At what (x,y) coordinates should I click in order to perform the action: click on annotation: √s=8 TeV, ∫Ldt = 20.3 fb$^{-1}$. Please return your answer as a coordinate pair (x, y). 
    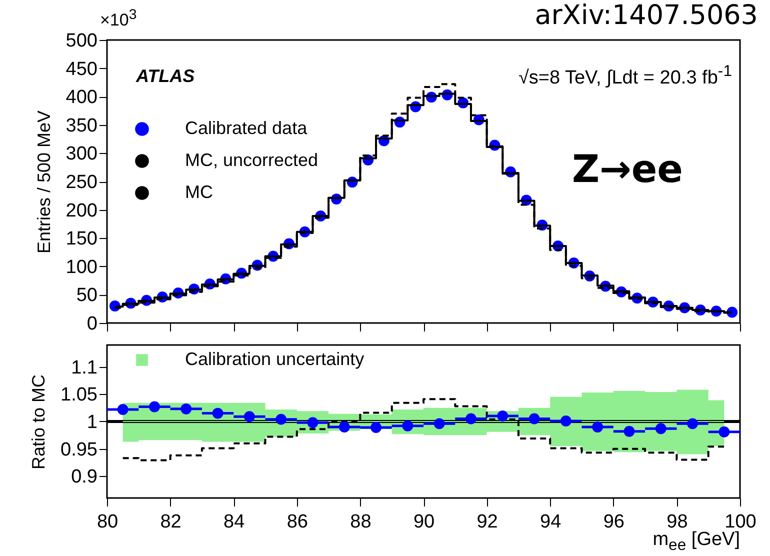
    Looking at the image, I should click on (625, 75).